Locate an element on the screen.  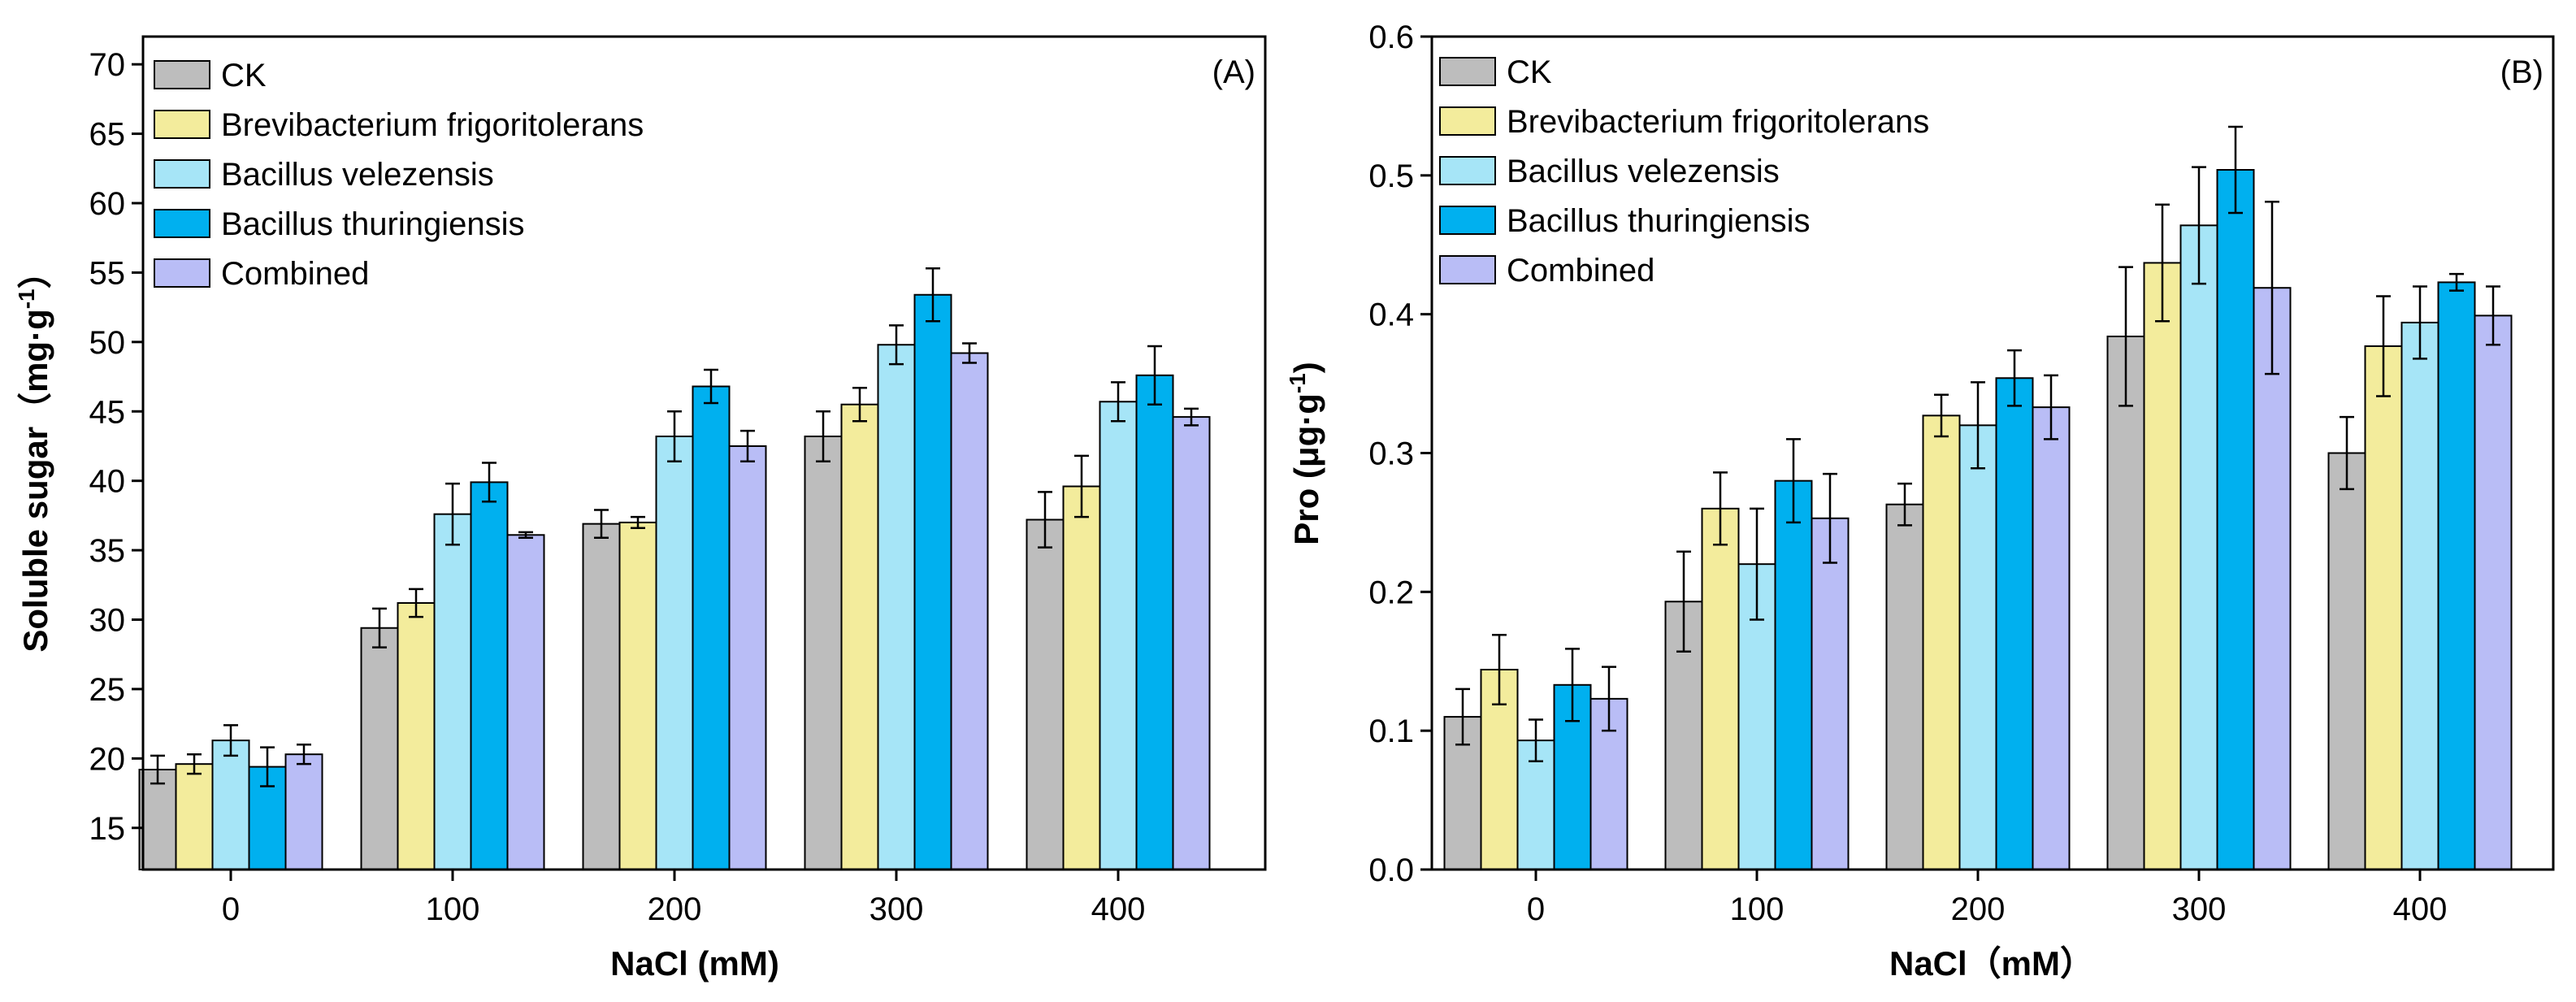
panel-a-x-tick-label-0: 0 is located at coordinates (231, 909).